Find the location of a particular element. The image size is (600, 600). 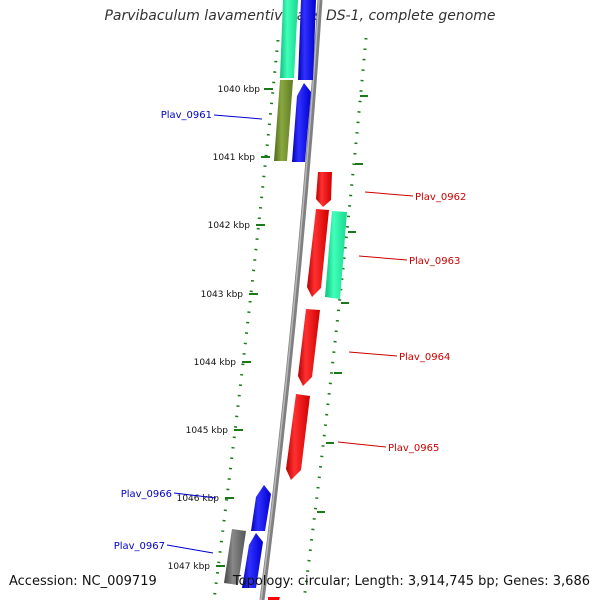

genome-backbone is located at coordinates (291, 300).